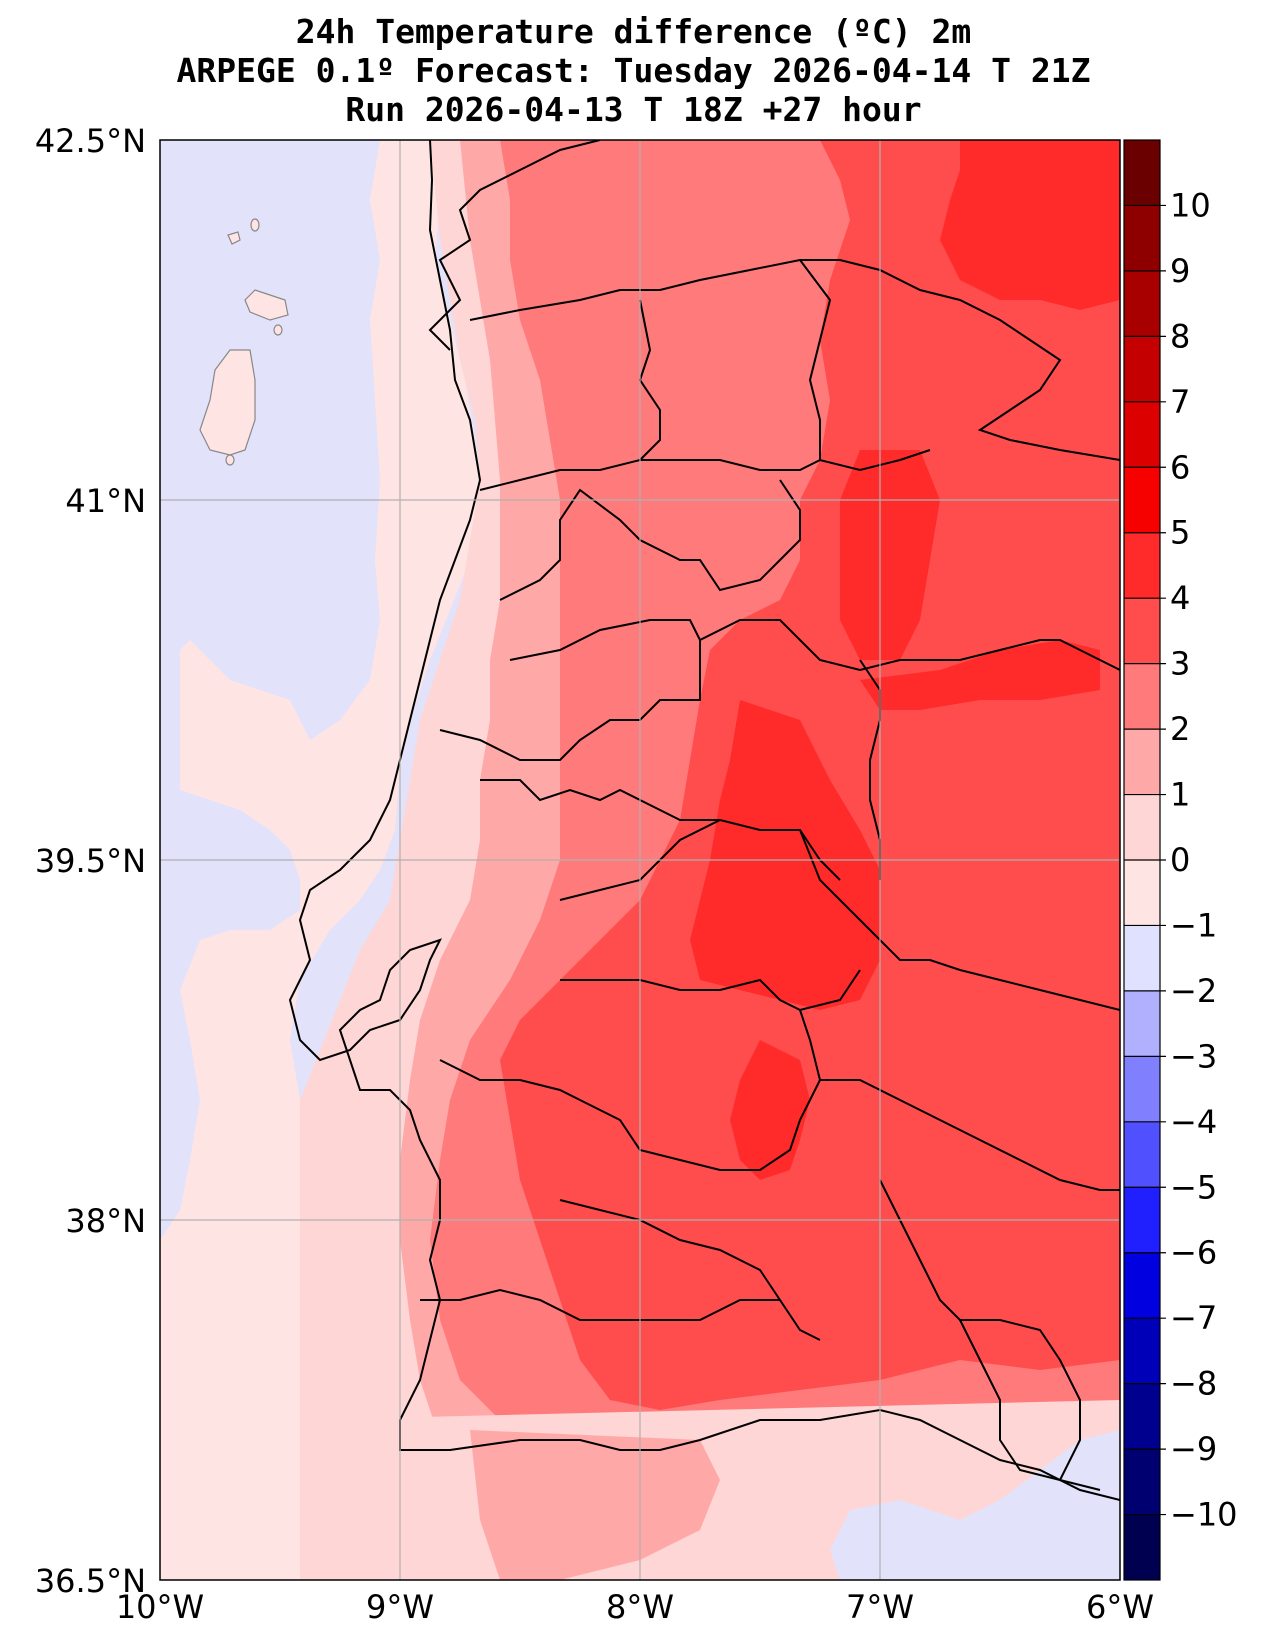  What do you see at coordinates (1180, 729) in the screenshot?
I see `colorbar-label: 2` at bounding box center [1180, 729].